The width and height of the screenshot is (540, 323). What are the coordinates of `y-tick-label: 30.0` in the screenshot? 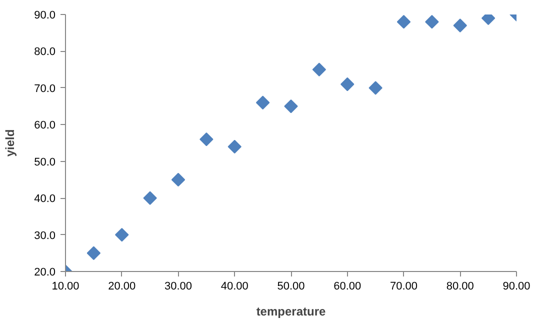 It's located at (45, 236).